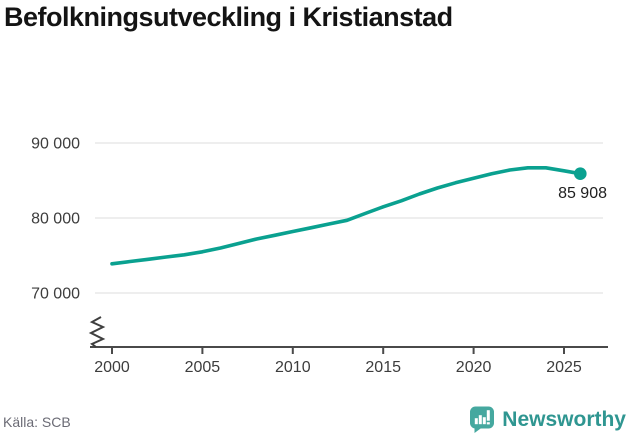  I want to click on source-credit: Källa: SCB, so click(37, 422).